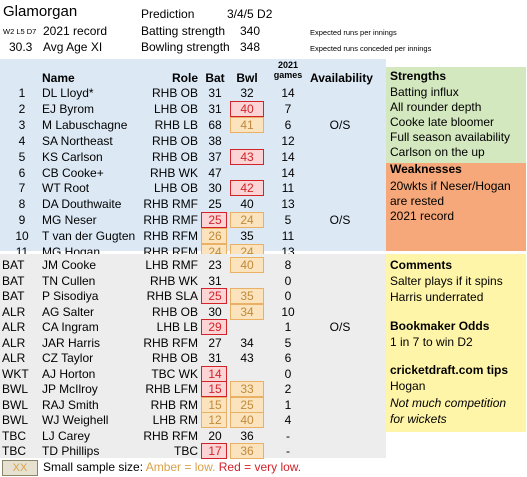 The height and width of the screenshot is (477, 527). I want to click on player-name: DA Douthwaite, so click(82, 204).